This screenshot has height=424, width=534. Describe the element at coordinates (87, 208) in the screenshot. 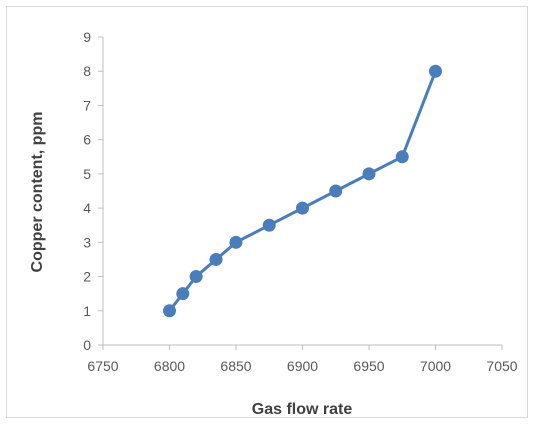

I see `y-tick-label: 4` at that location.